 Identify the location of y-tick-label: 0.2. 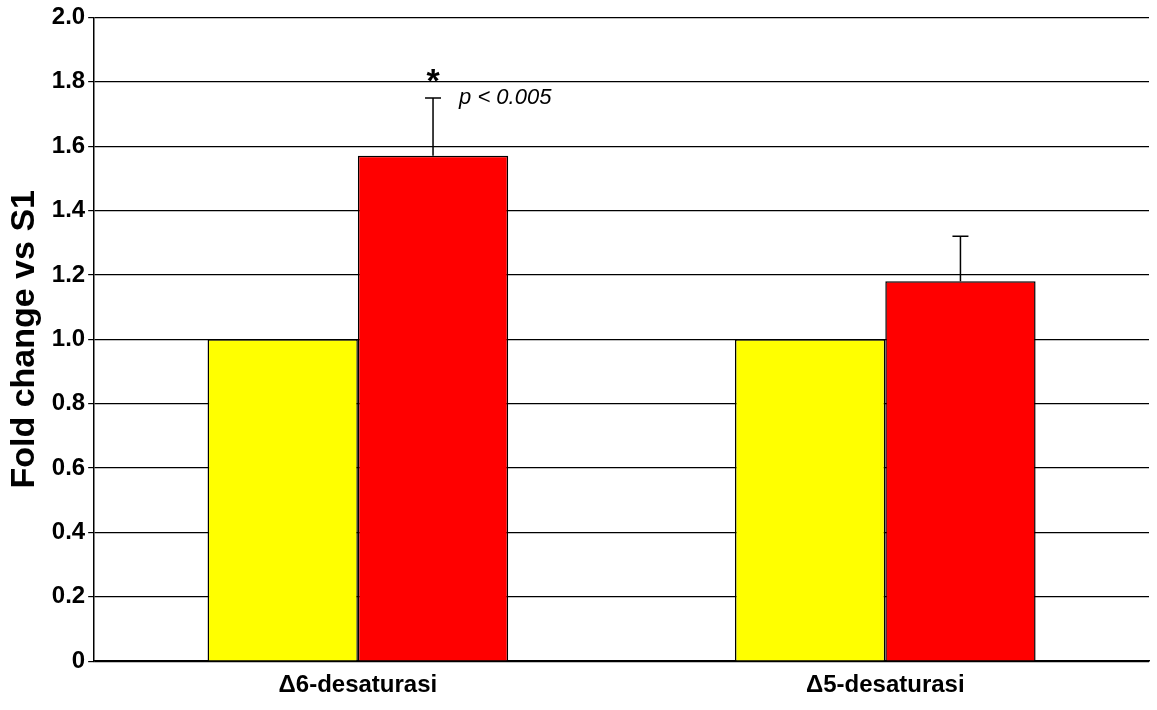
(68, 595).